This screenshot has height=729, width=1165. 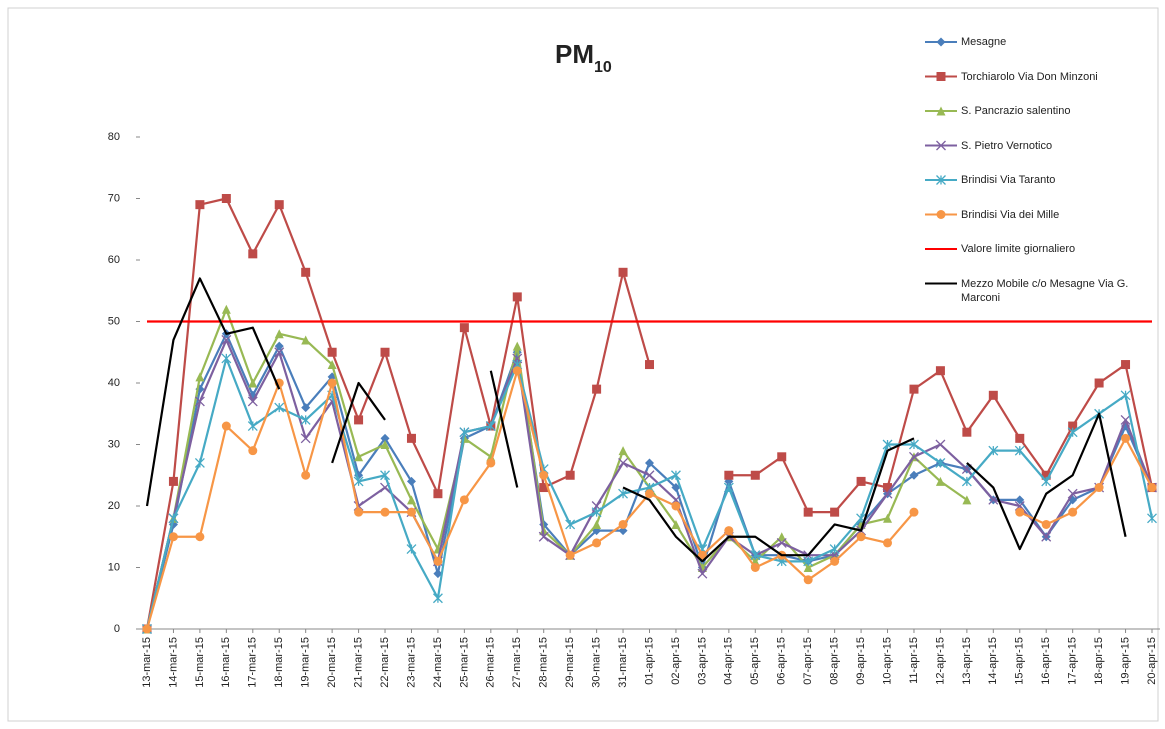 I want to click on y-tick-label: 10, so click(x=114, y=567).